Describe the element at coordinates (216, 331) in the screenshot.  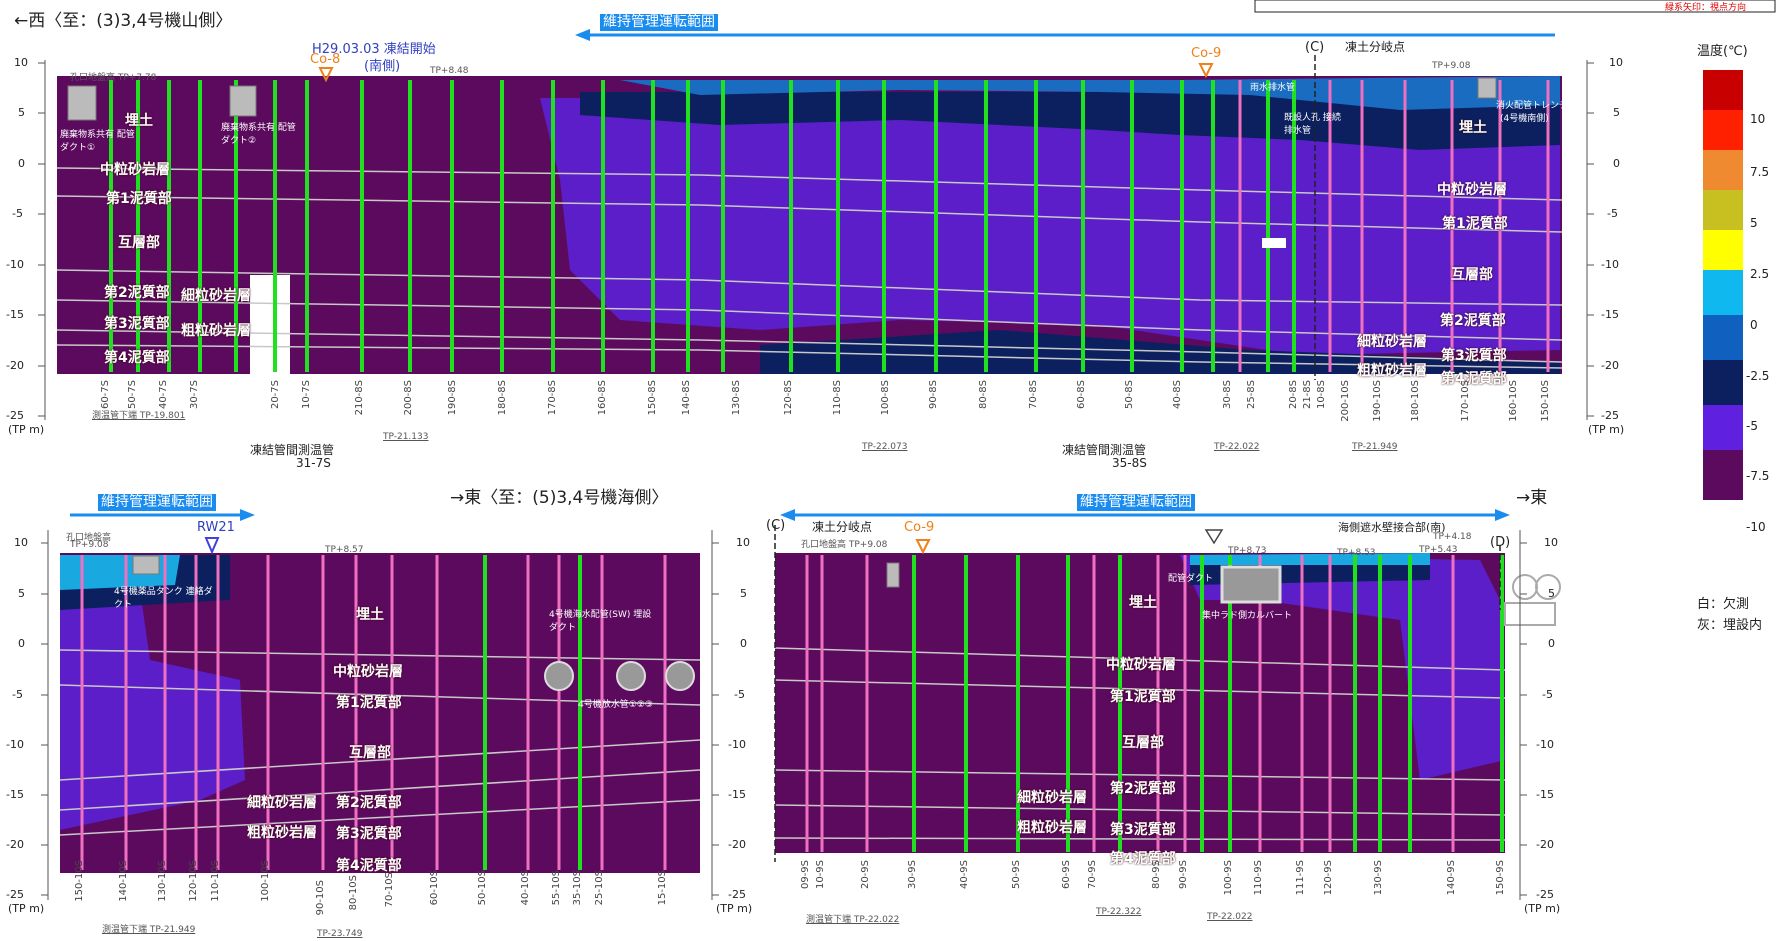
I see `layer-coarse-top: 粗粒砂岩層` at that location.